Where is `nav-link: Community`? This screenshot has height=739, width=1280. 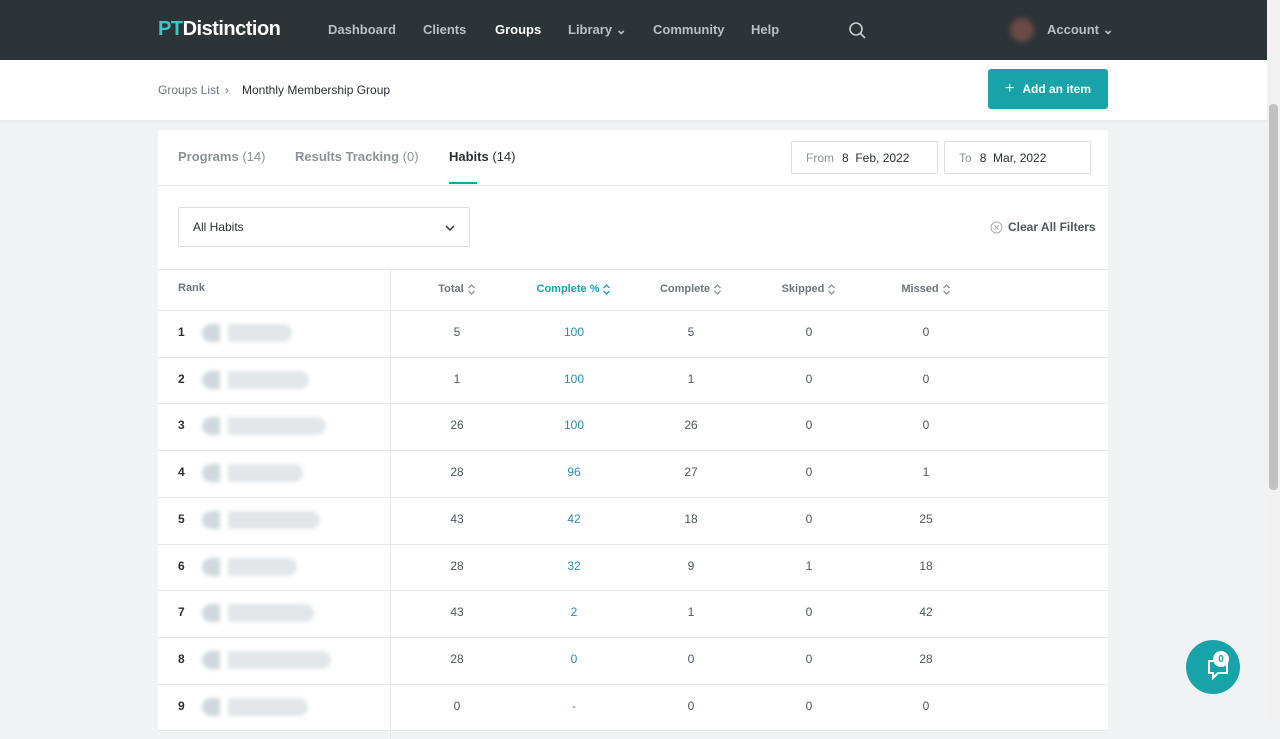
nav-link: Community is located at coordinates (689, 29).